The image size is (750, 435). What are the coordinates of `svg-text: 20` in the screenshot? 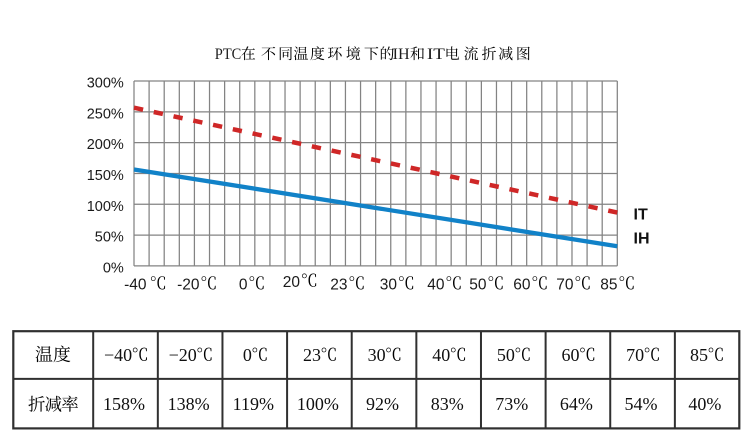 It's located at (292, 282).